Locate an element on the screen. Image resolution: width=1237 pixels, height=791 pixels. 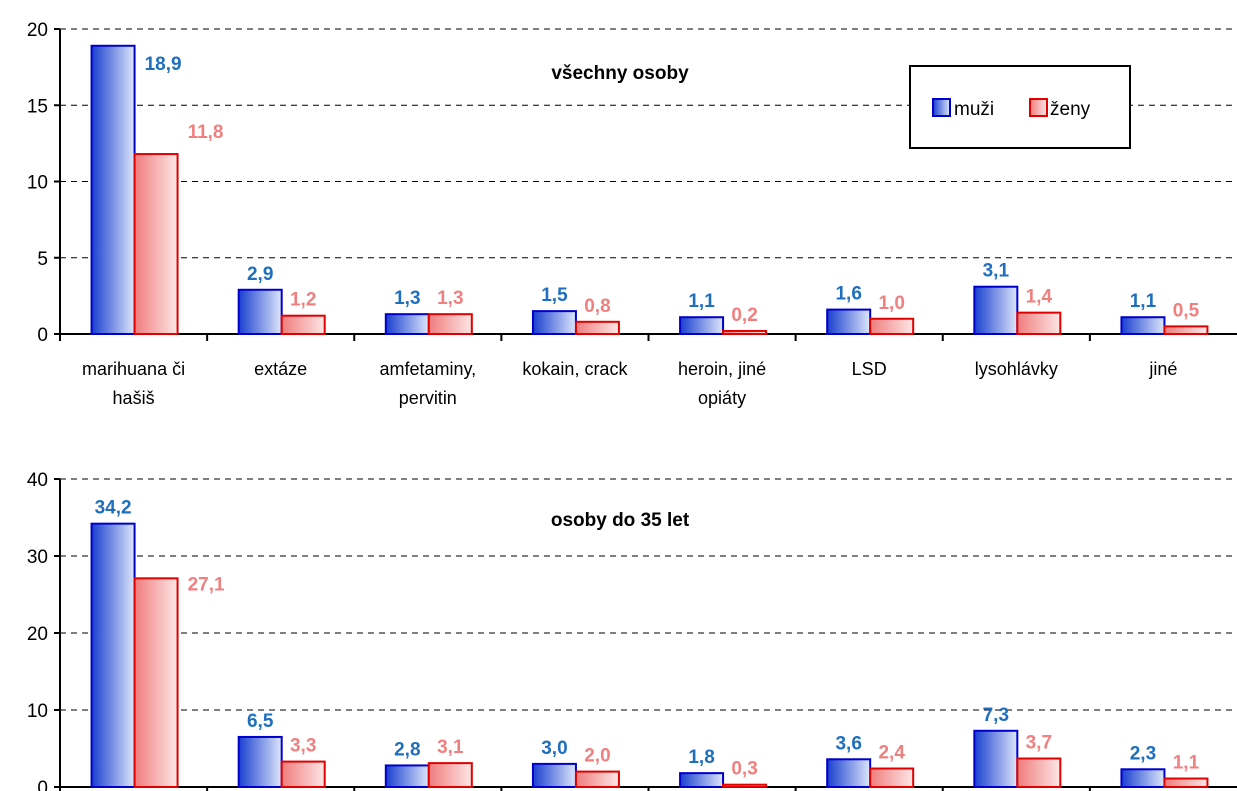
data-label-zeny: 1,4 is located at coordinates (1039, 297).